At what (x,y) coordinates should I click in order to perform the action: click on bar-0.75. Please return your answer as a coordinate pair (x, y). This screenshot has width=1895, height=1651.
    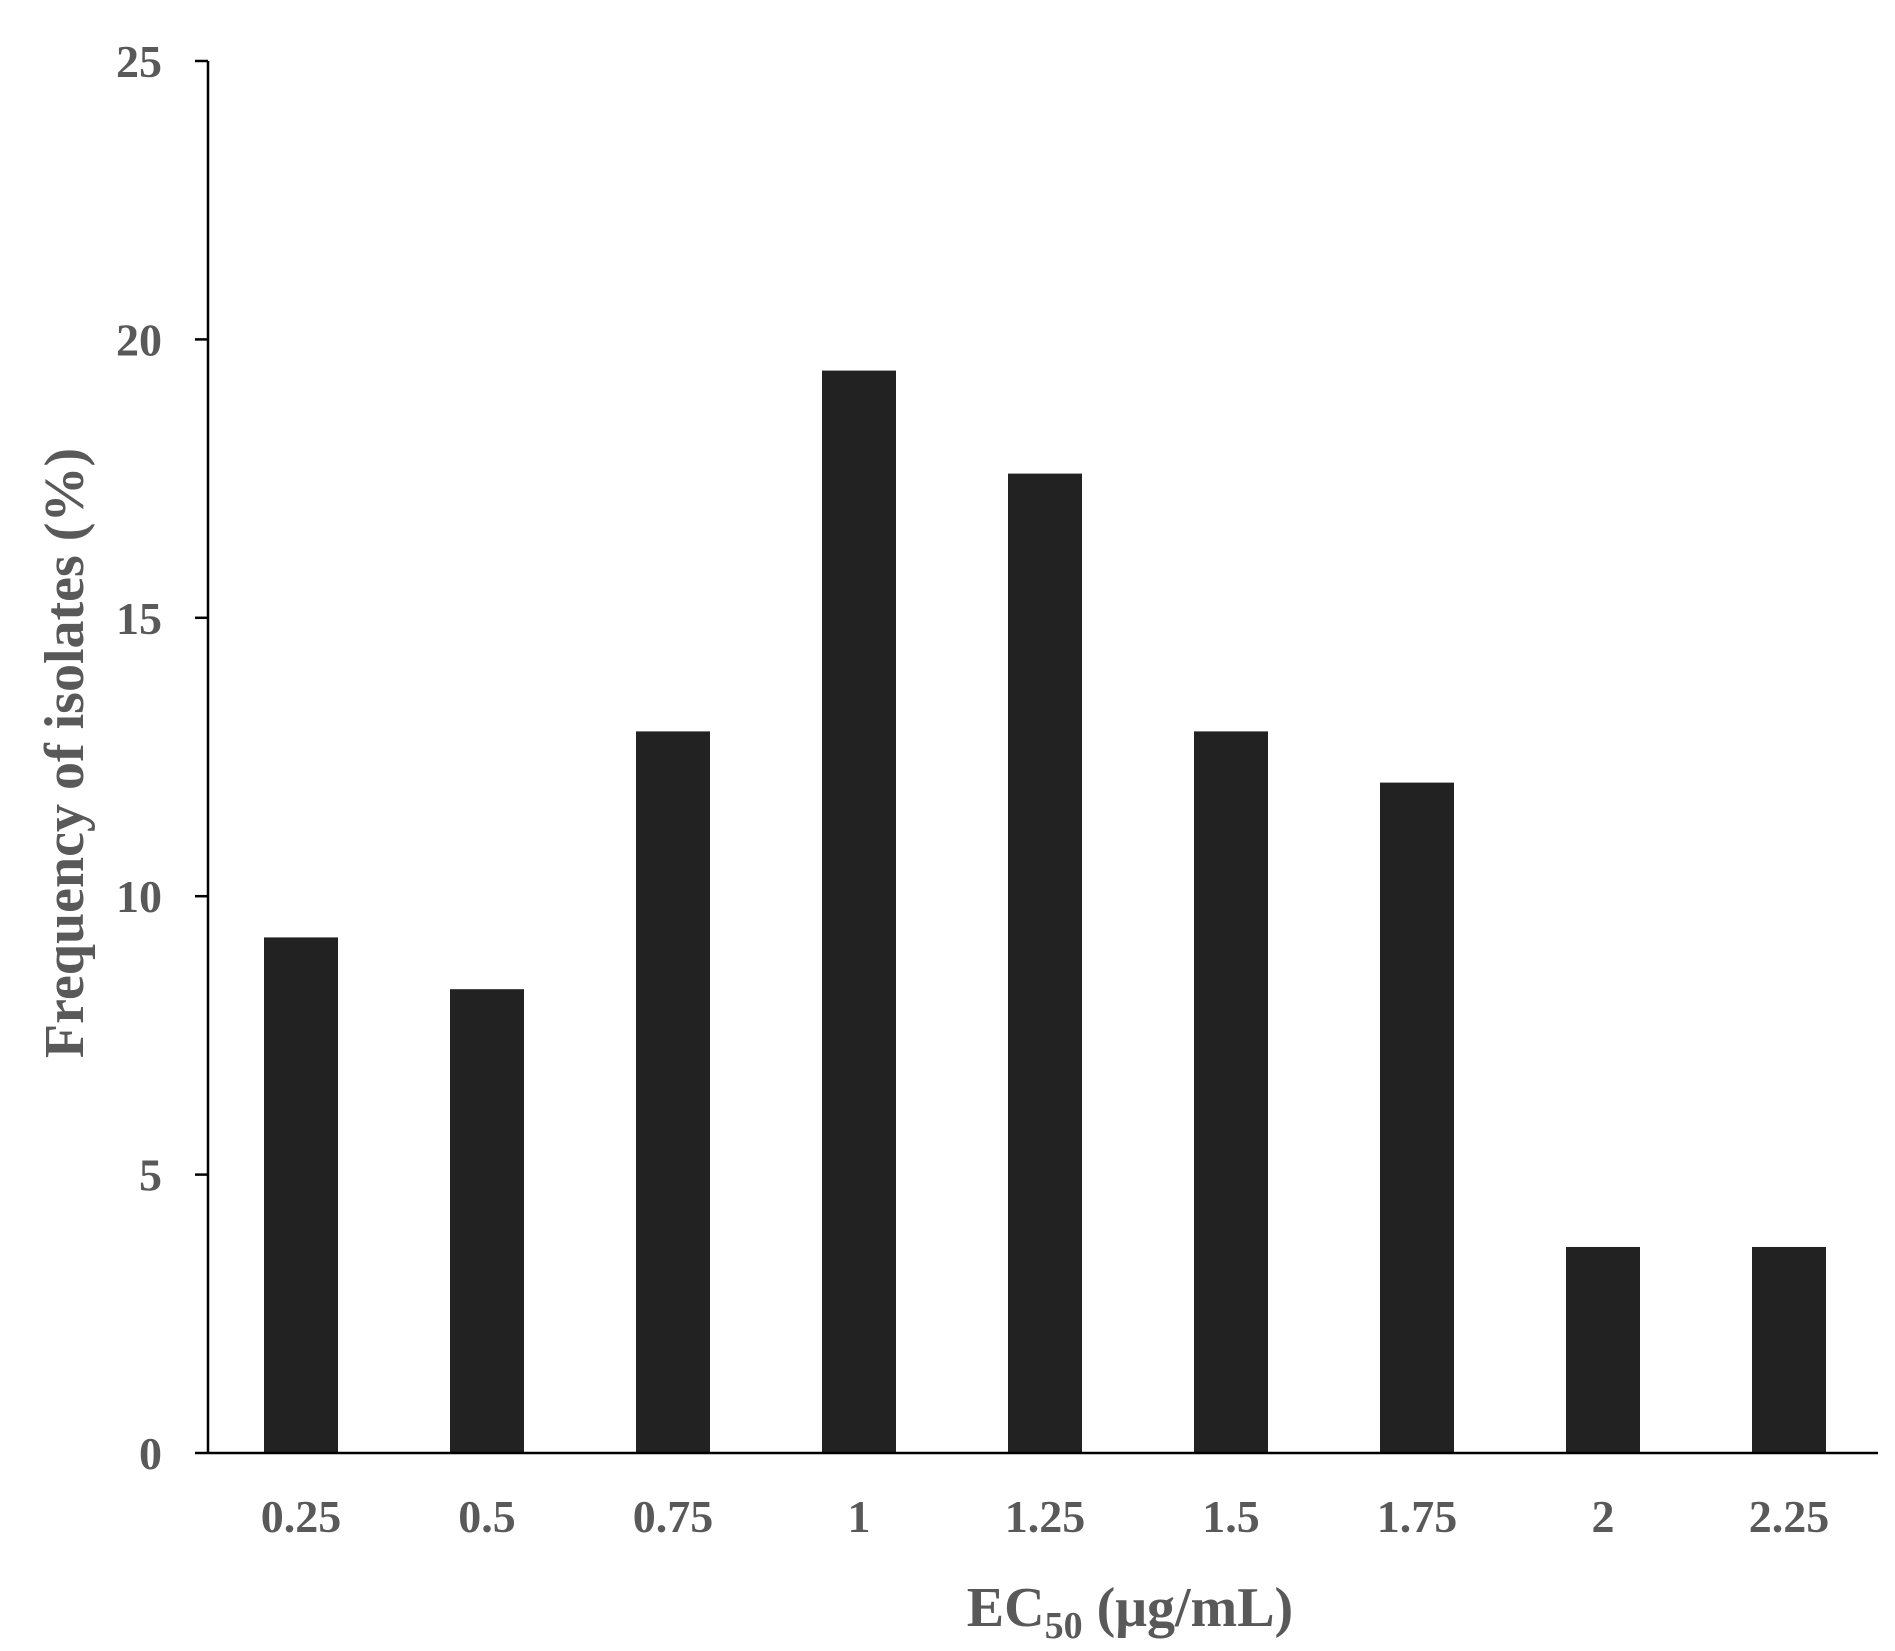
    Looking at the image, I should click on (673, 1092).